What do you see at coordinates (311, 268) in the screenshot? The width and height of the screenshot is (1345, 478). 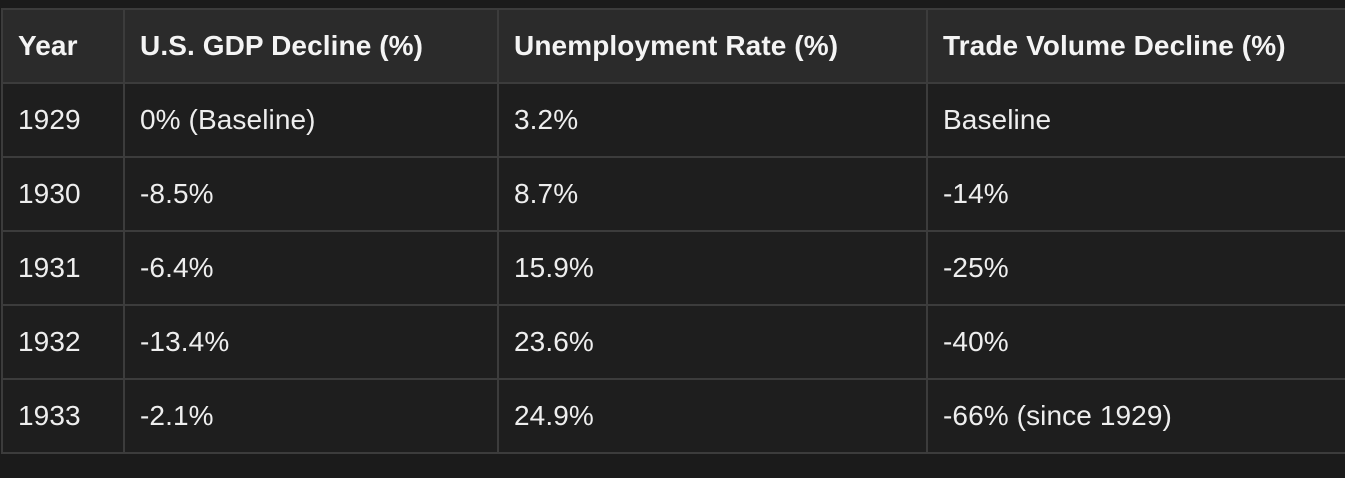 I see `cell-gdp-decline: -6.4%` at bounding box center [311, 268].